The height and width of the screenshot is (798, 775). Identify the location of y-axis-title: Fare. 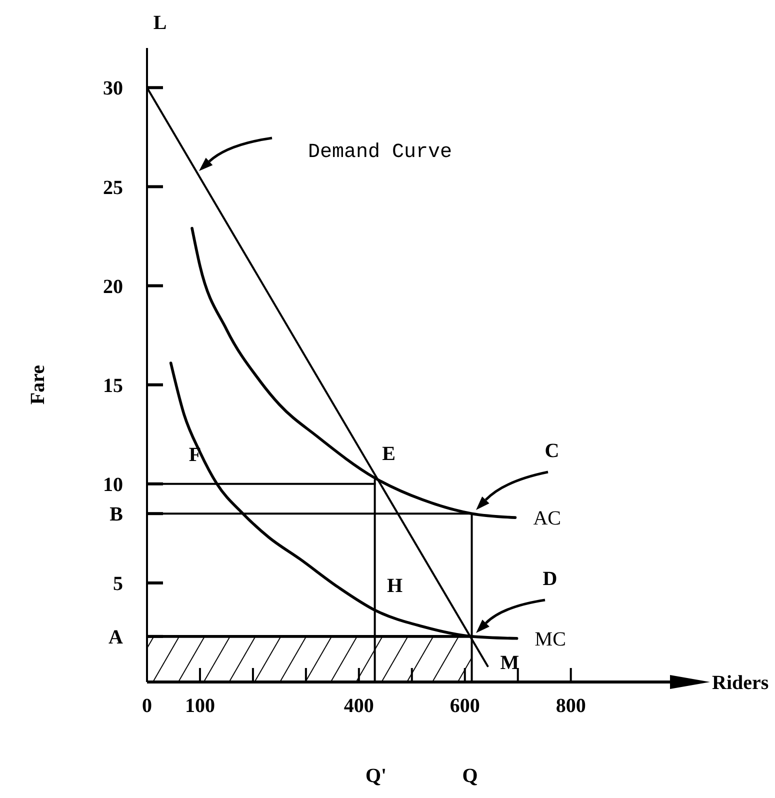
(38, 384).